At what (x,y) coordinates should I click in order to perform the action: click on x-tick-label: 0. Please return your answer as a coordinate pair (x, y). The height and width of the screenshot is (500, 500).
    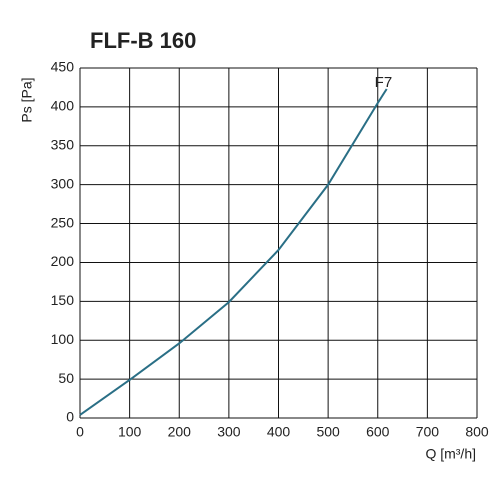
    Looking at the image, I should click on (80, 432).